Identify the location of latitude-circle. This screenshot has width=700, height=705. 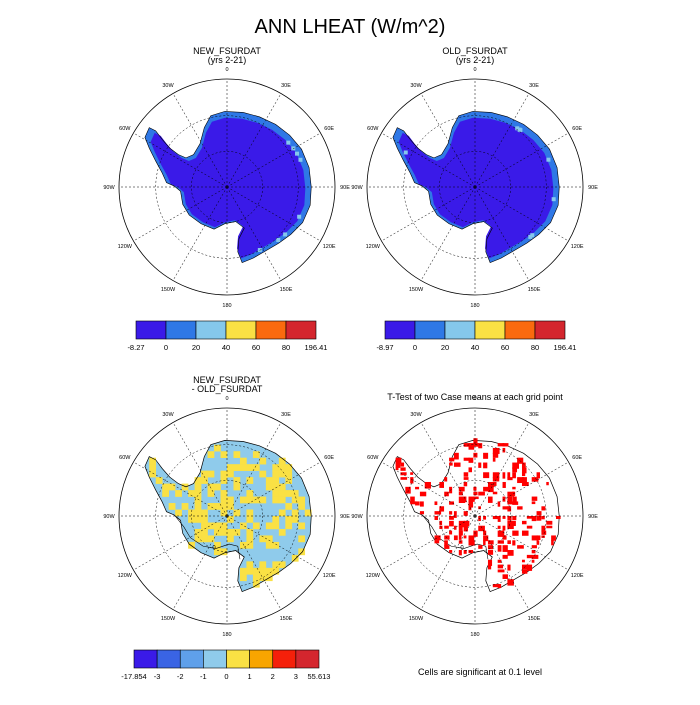
(475, 516).